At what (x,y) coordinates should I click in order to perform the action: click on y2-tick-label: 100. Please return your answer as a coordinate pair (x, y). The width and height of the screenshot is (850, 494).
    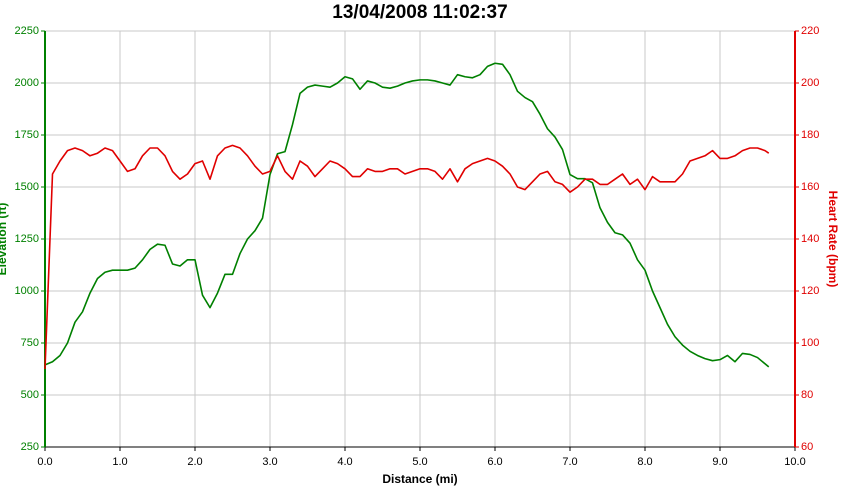
    Looking at the image, I should click on (810, 343).